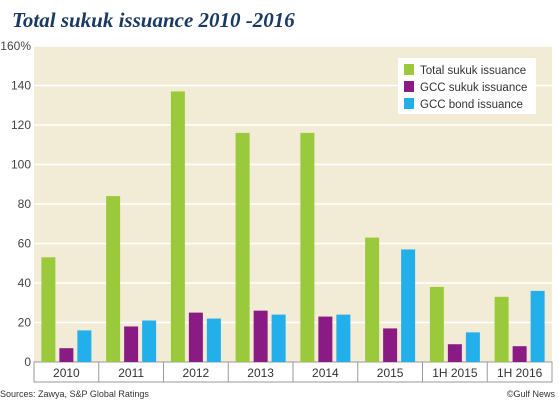  What do you see at coordinates (196, 373) in the screenshot?
I see `x-tick-label: 2012` at bounding box center [196, 373].